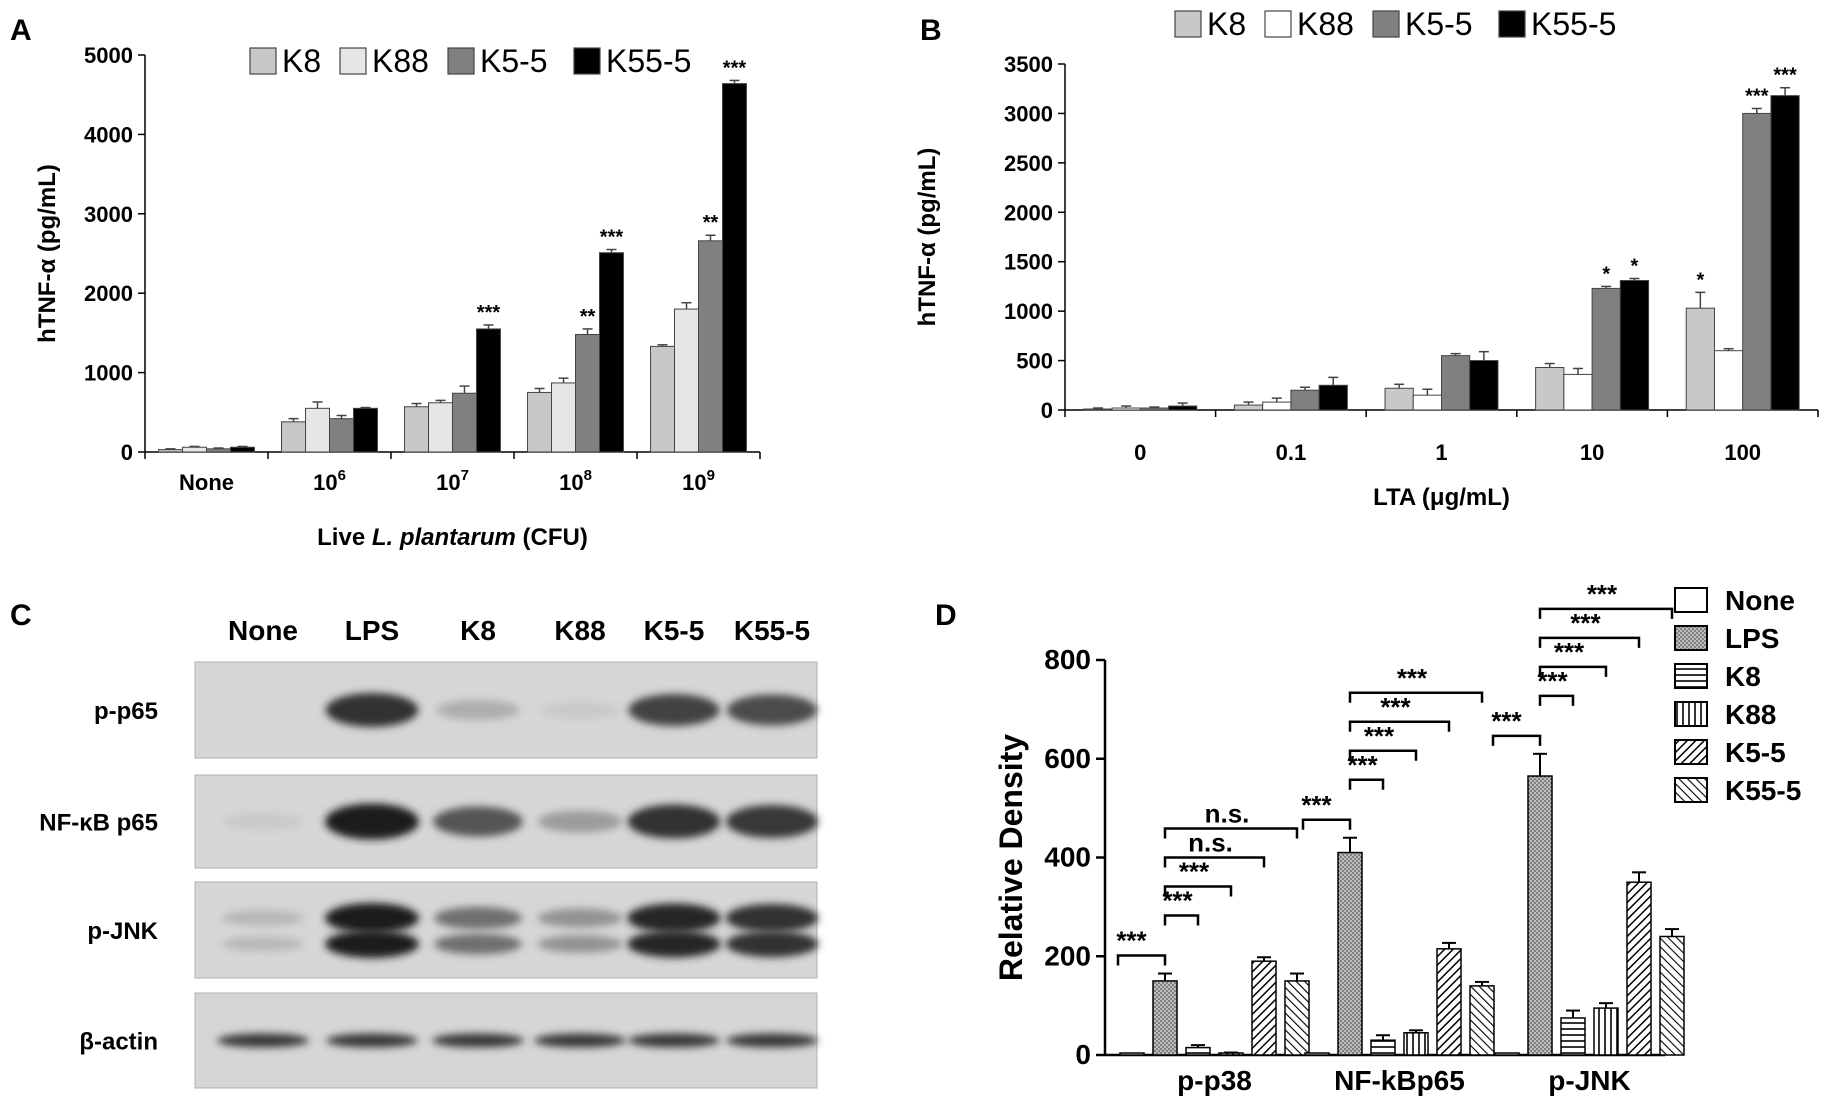  I want to click on panel-a-letter: A, so click(21, 30).